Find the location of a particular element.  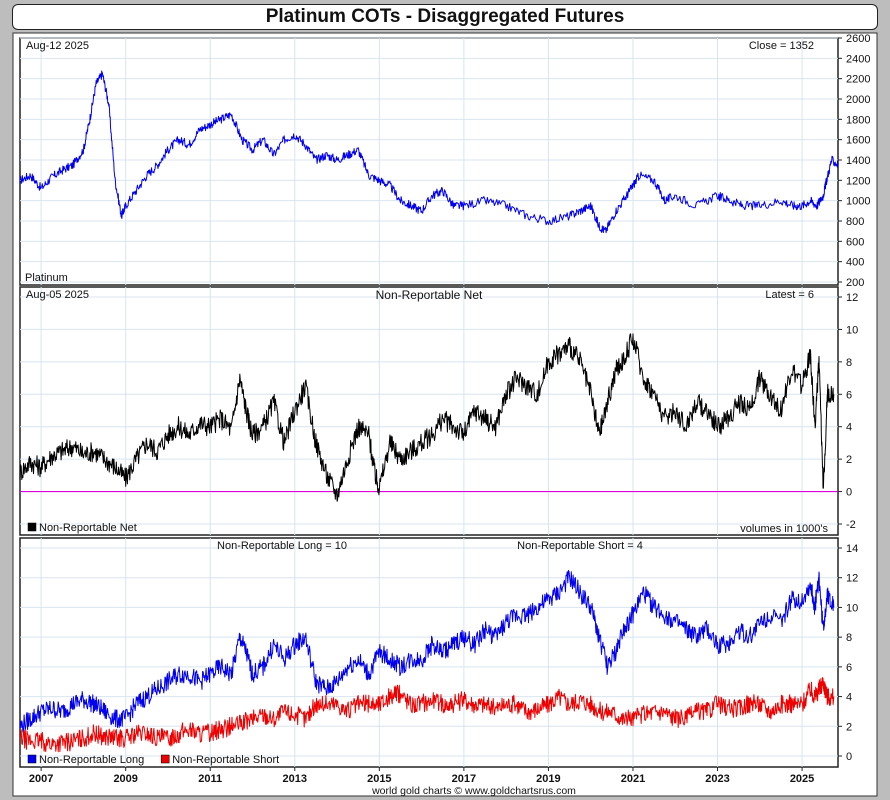

x-tick-label: 2023 is located at coordinates (717, 779).